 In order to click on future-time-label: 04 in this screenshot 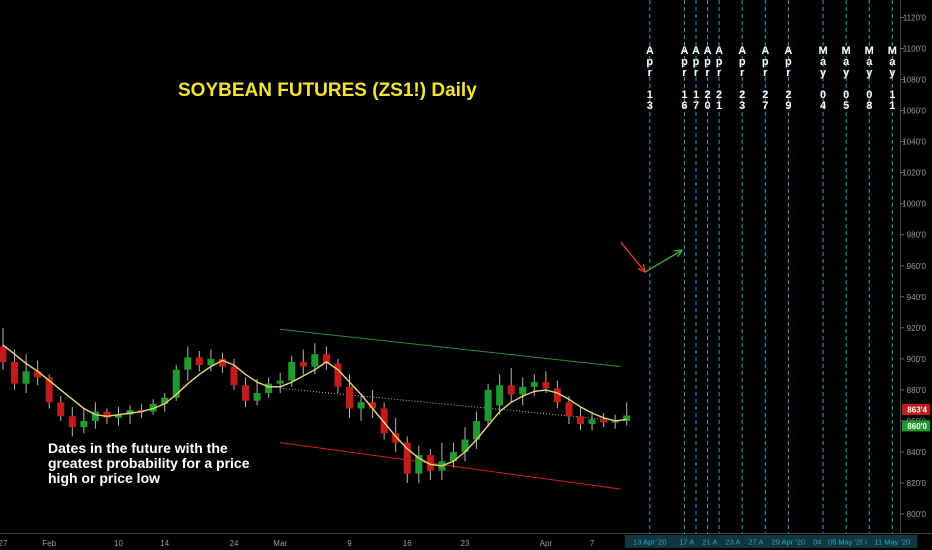, I will do `click(817, 542)`.